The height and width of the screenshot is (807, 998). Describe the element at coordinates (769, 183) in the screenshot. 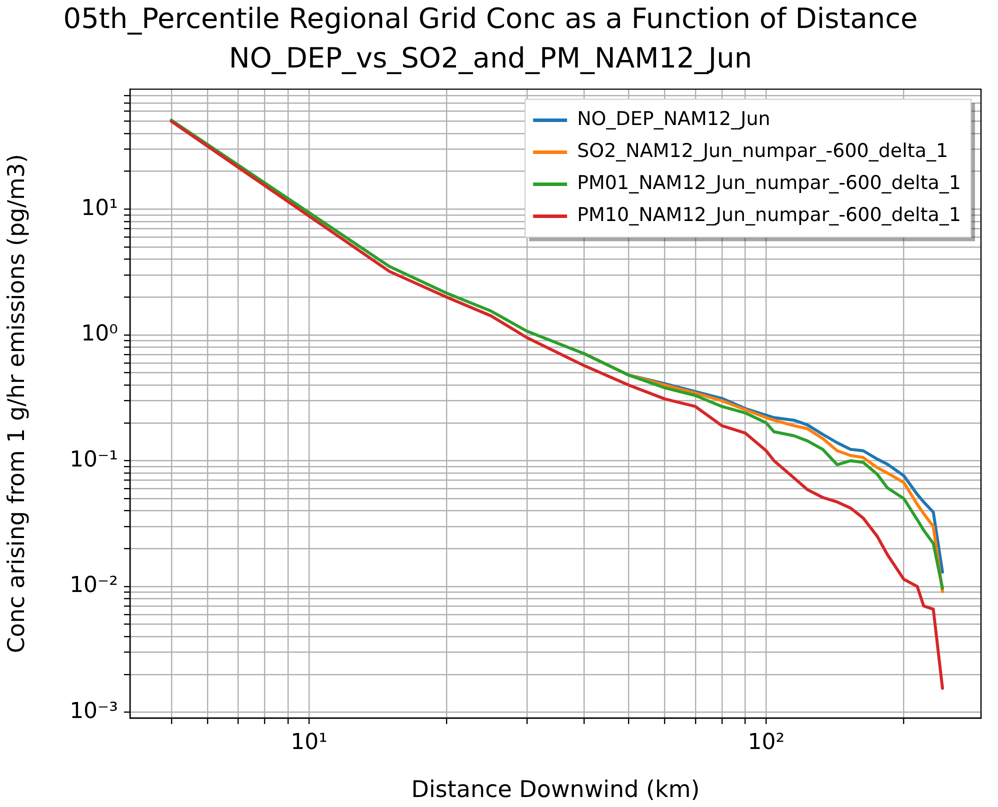

I see `legend-label: PM01_NAM12_Jun_numpar_-600_delta_1` at that location.